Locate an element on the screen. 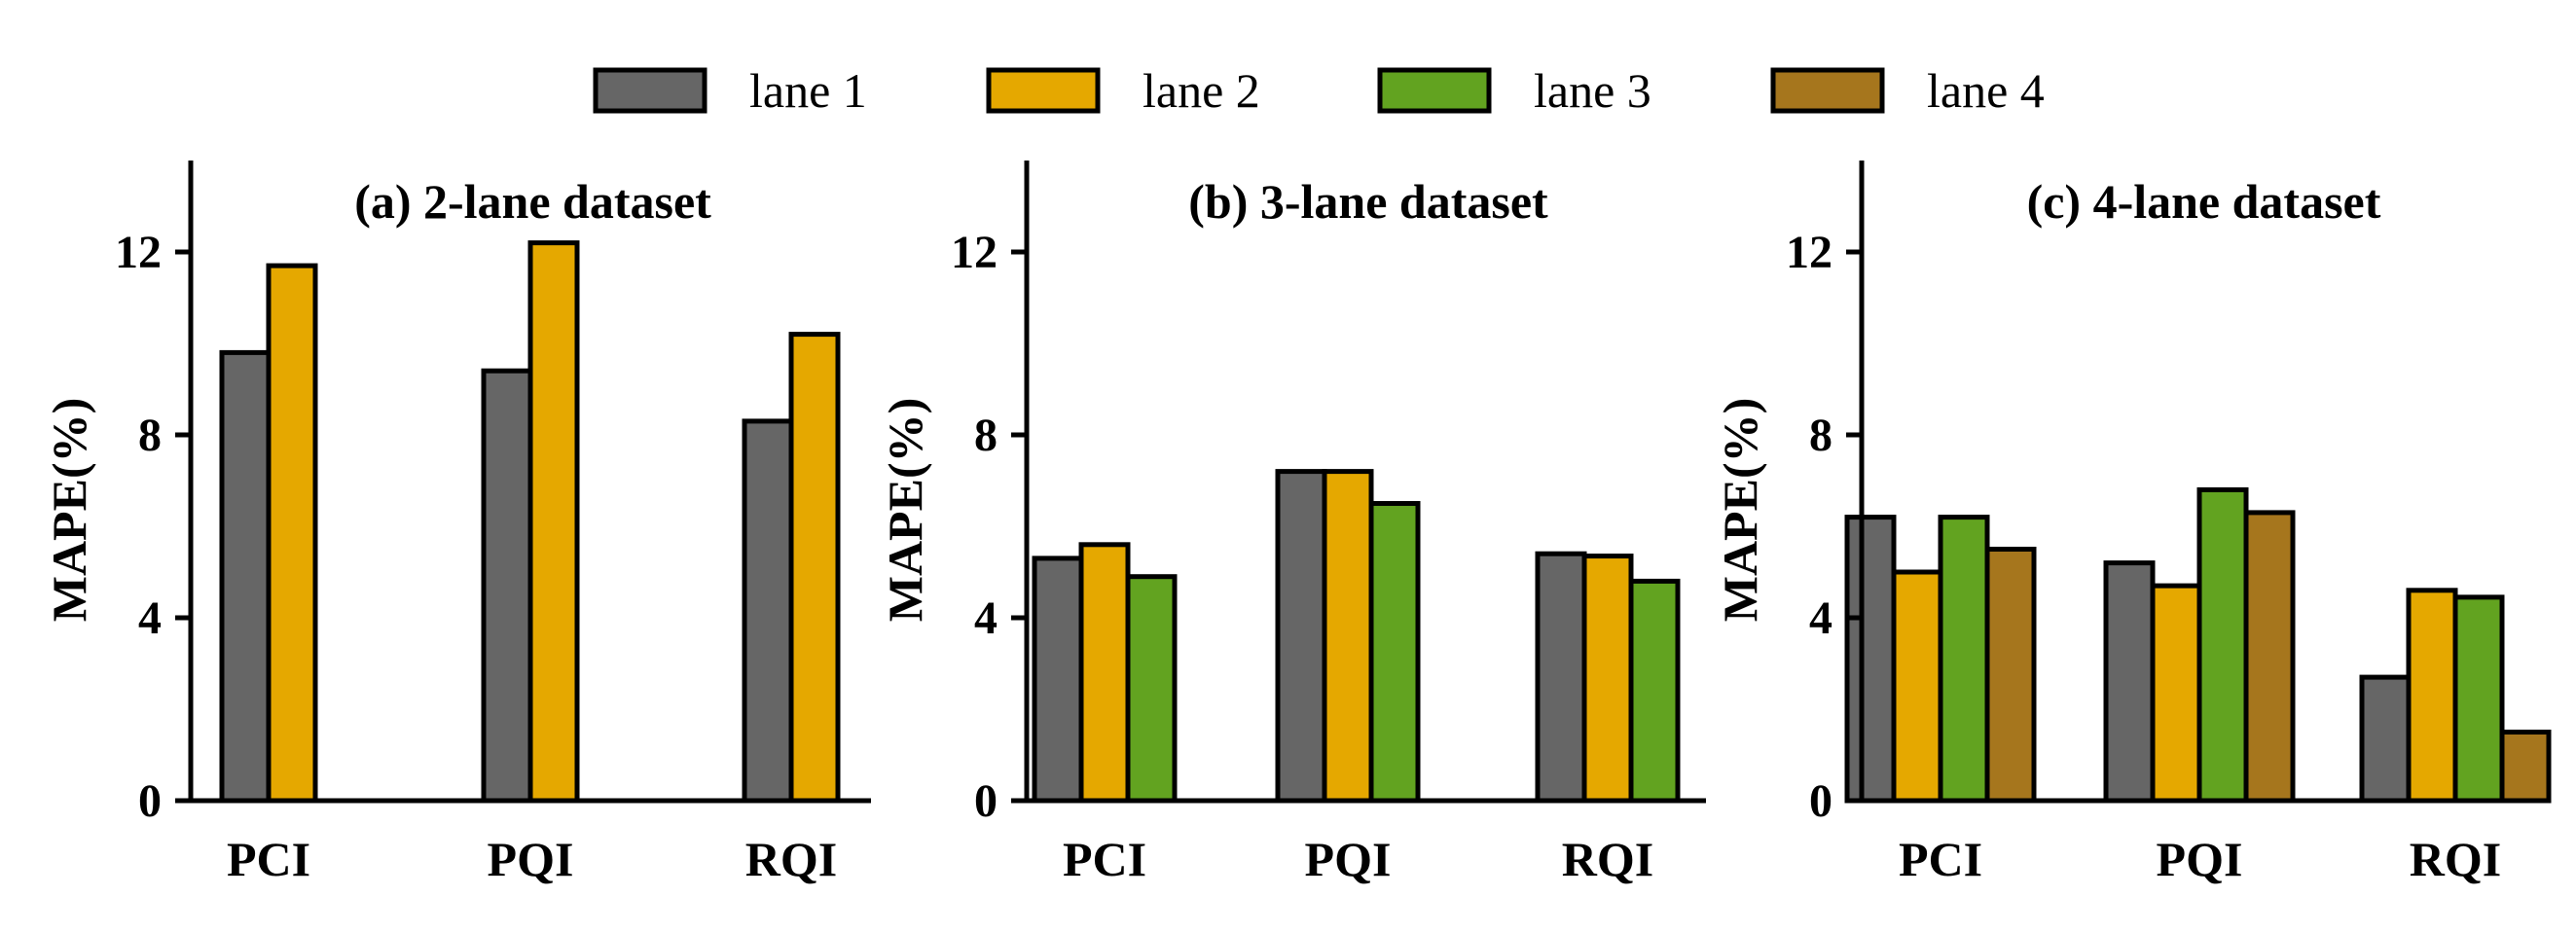 Image resolution: width=2576 pixels, height=932 pixels. panel-title: (a) 2-lane dataset is located at coordinates (532, 201).